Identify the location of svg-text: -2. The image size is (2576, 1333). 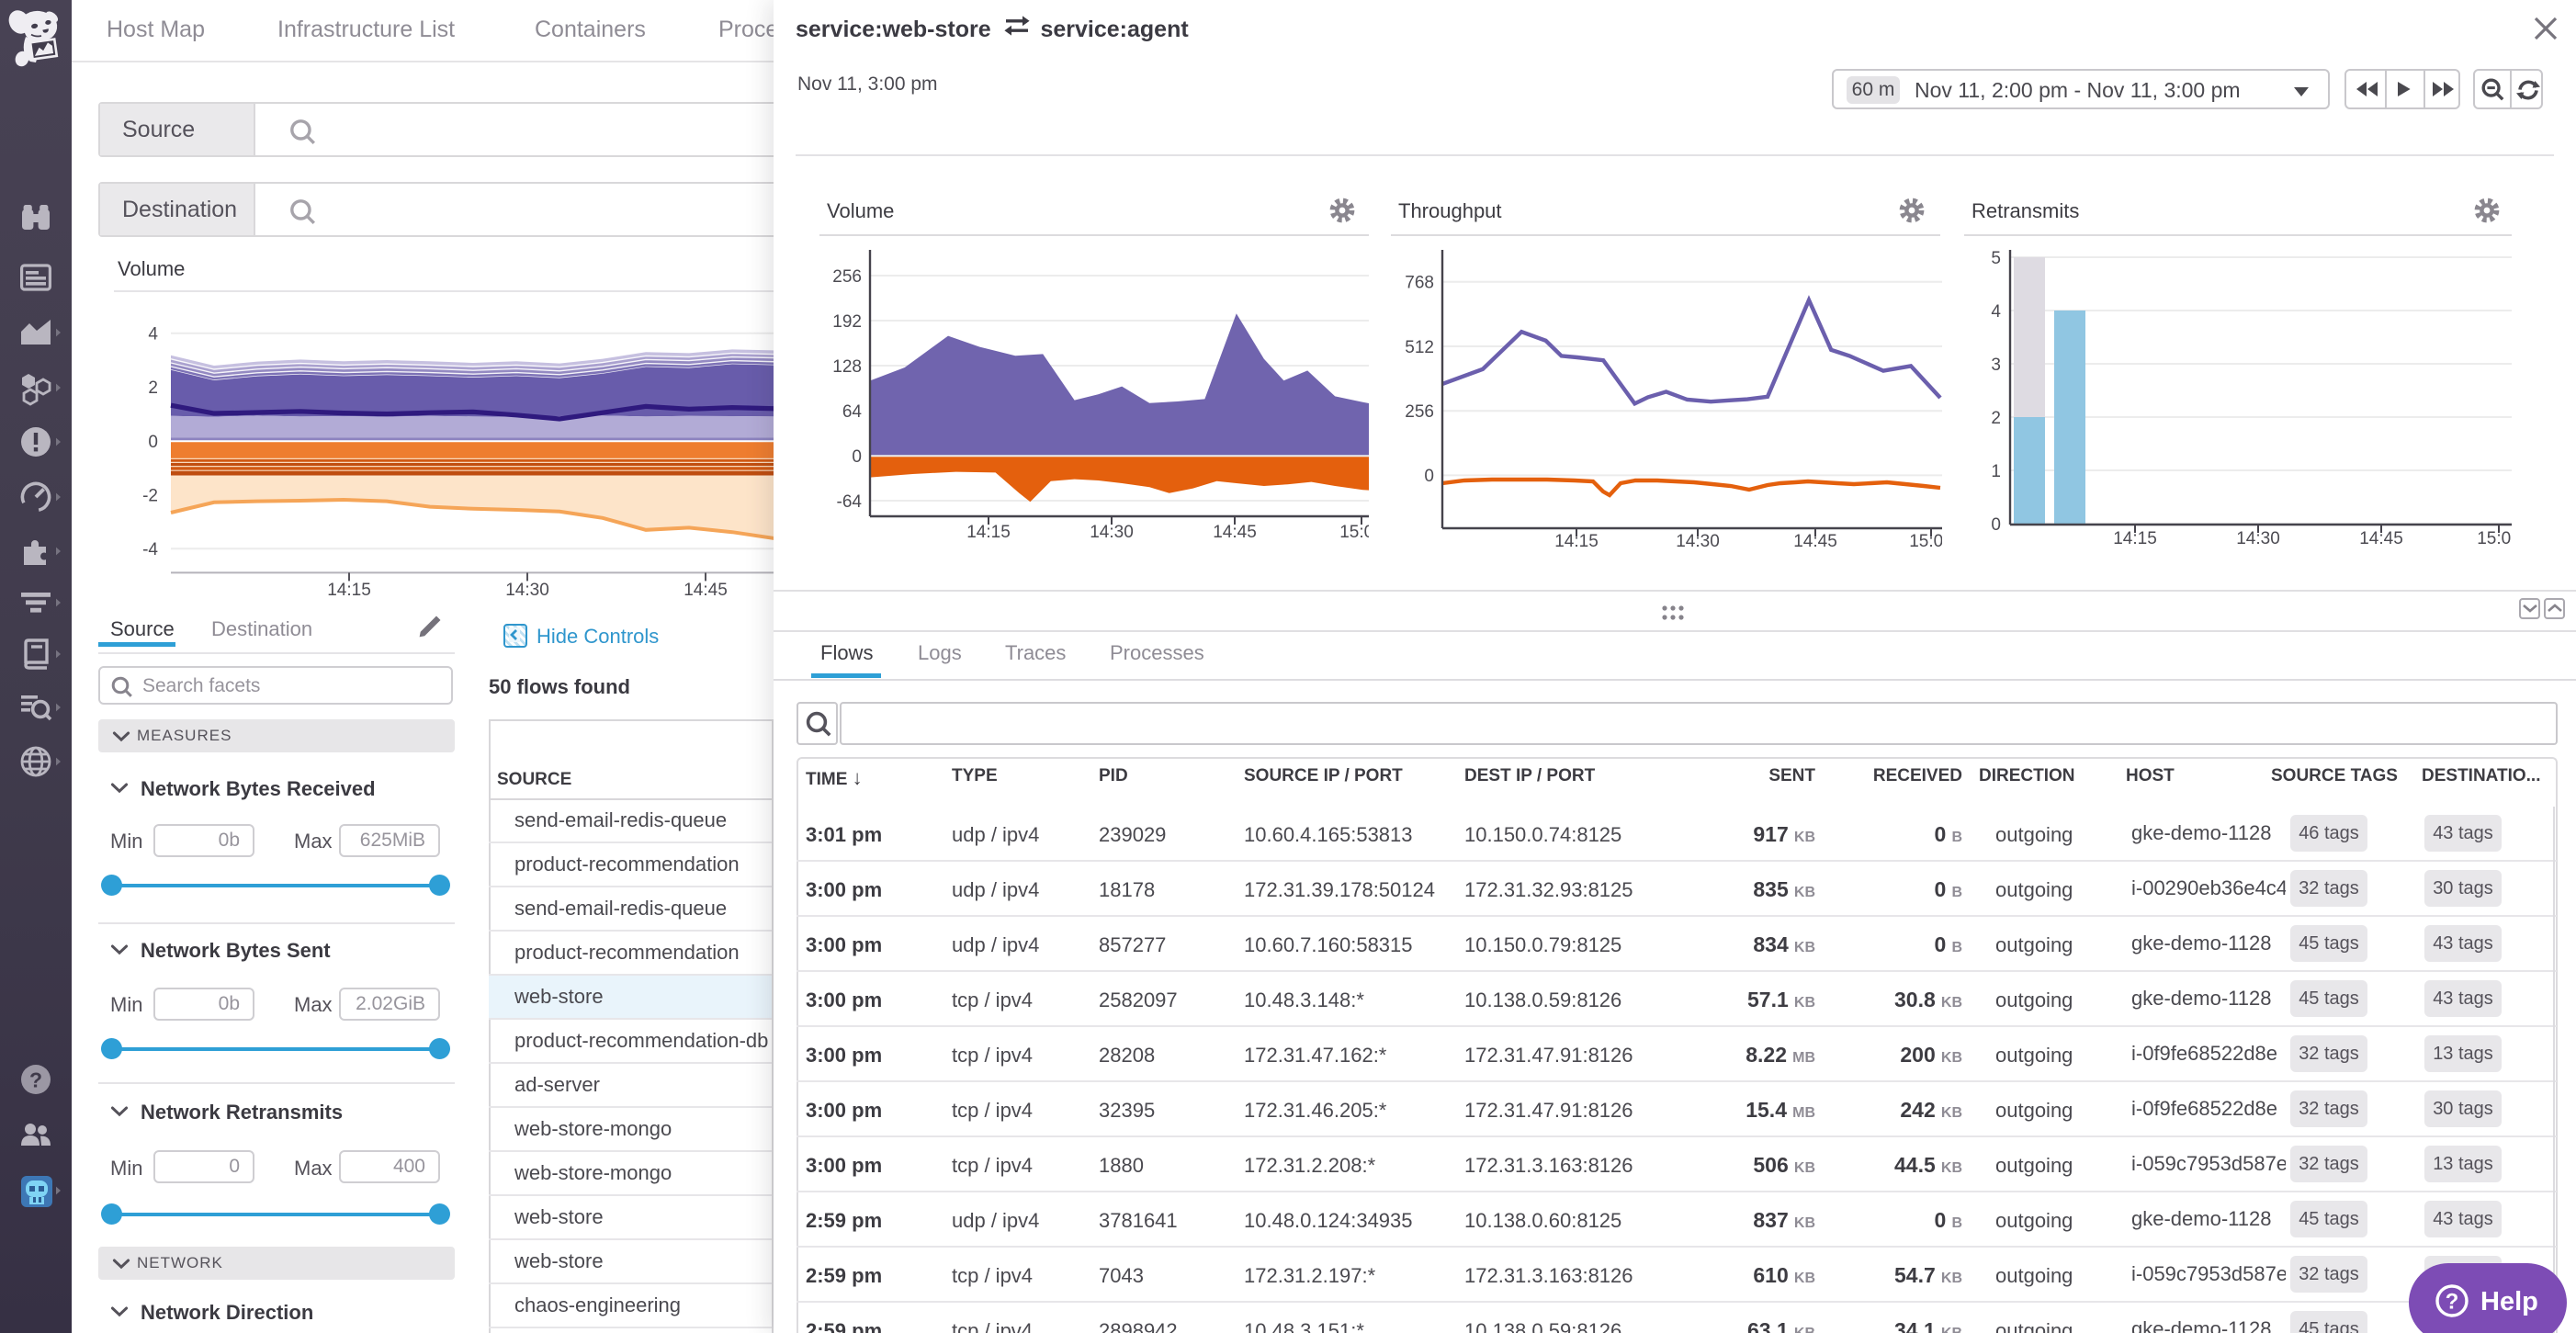
(150, 495).